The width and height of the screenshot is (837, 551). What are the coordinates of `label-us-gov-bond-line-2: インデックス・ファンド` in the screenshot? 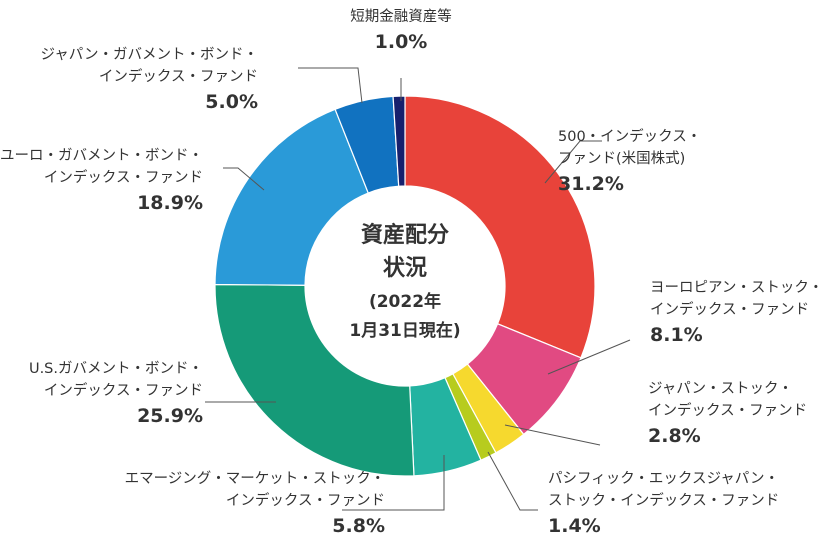 It's located at (123, 390).